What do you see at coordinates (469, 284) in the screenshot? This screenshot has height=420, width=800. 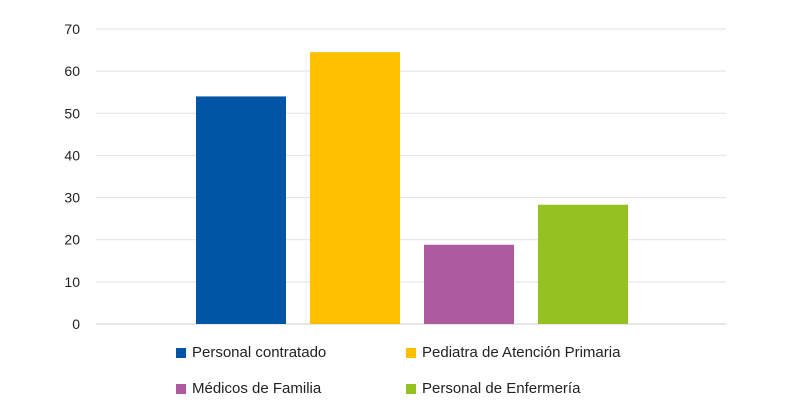 I see `bar-m-dicos-de-familia` at bounding box center [469, 284].